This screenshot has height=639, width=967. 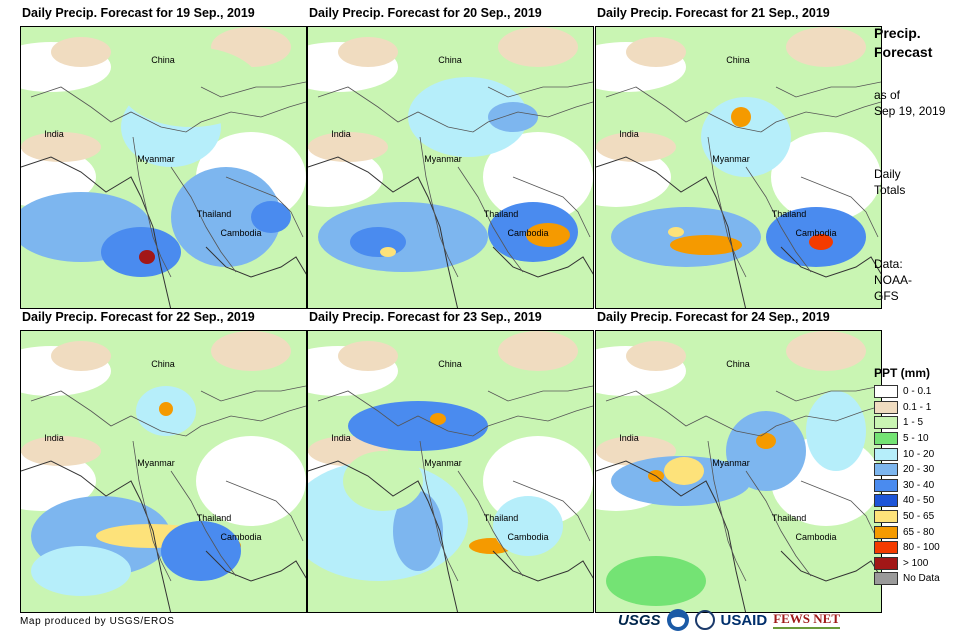 What do you see at coordinates (907, 439) in the screenshot?
I see `legend-row: 5 - 10` at bounding box center [907, 439].